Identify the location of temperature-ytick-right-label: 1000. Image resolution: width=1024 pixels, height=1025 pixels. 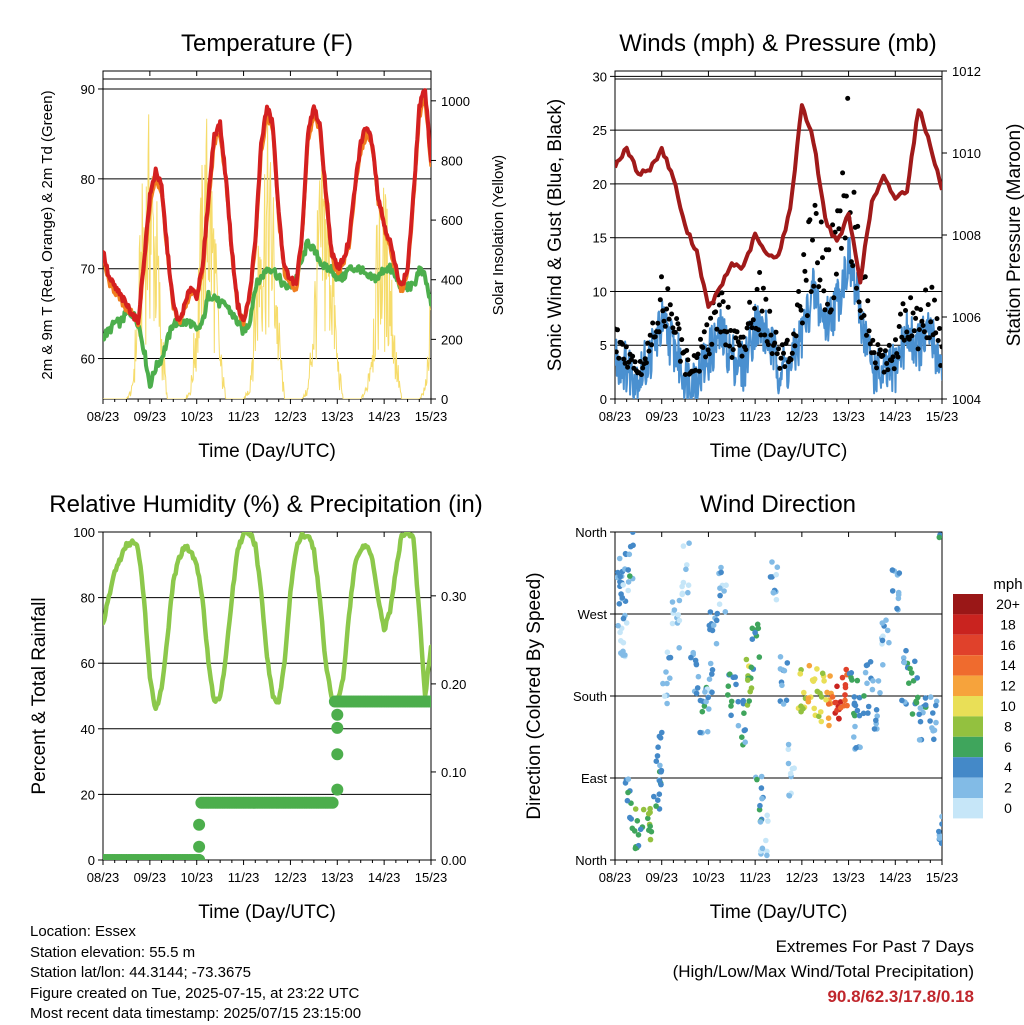
(455, 101).